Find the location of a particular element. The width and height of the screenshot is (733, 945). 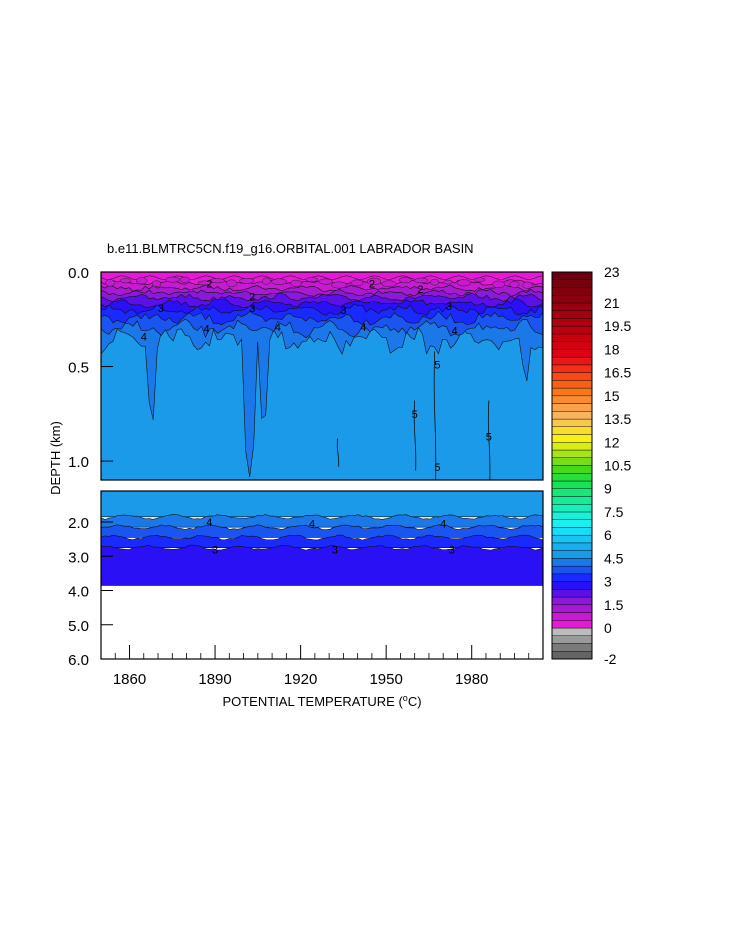

colorbar-frame is located at coordinates (572, 465).